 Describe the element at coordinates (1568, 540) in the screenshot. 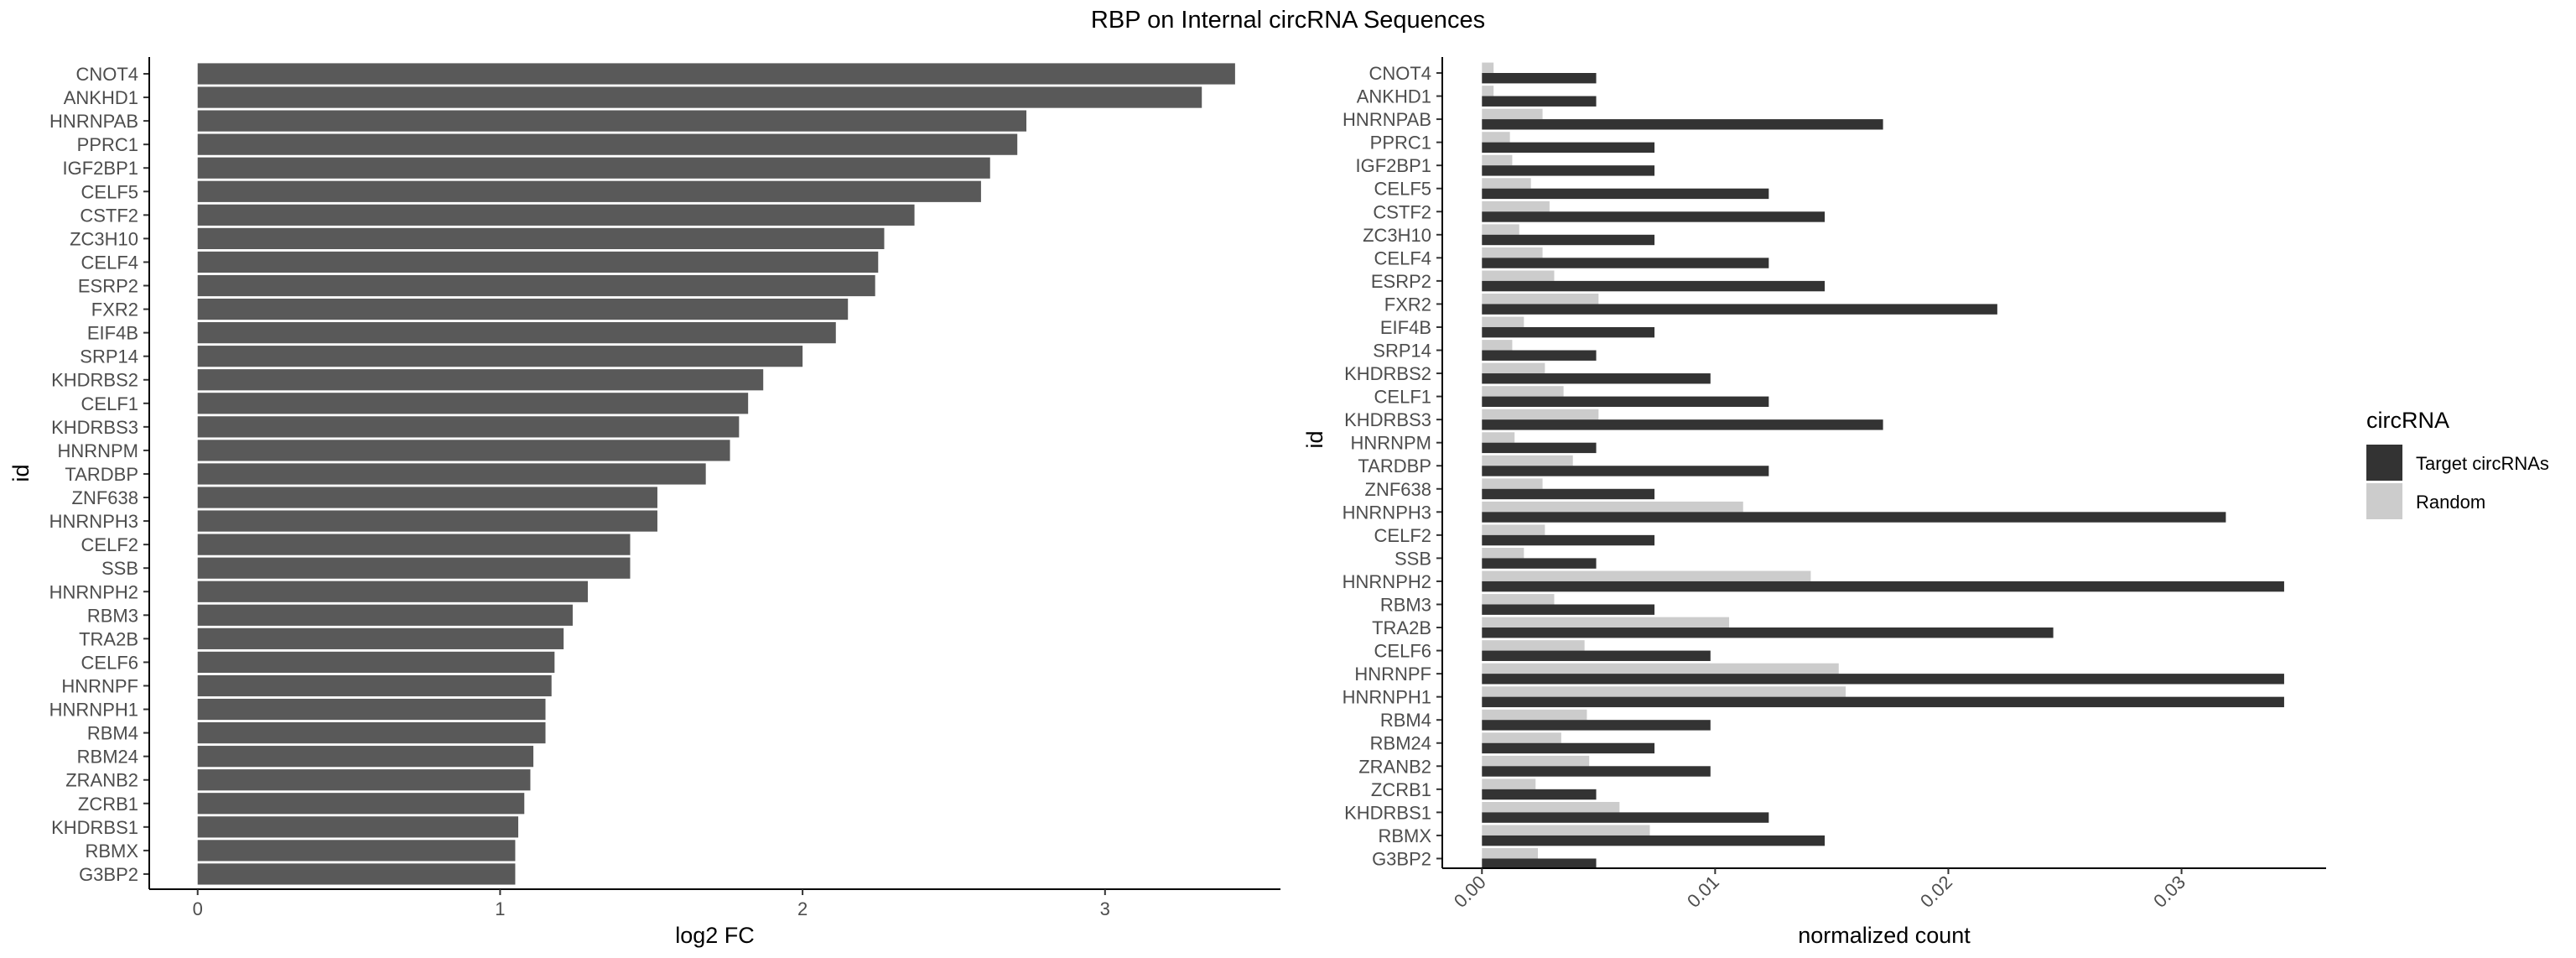

I see `target-bar-celf2` at that location.